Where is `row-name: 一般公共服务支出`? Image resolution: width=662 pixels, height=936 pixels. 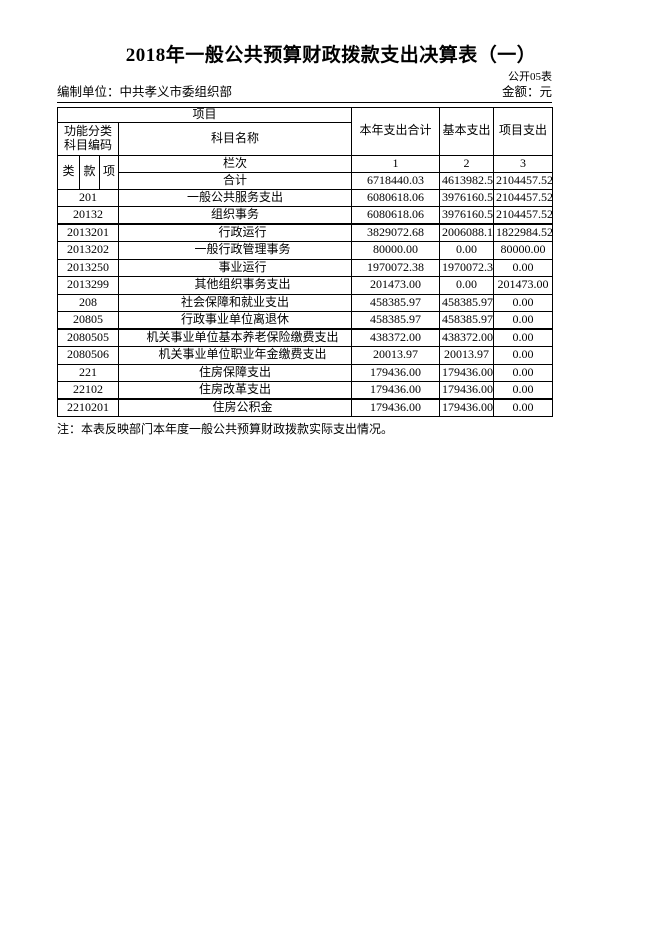
row-name: 一般公共服务支出 is located at coordinates (235, 198).